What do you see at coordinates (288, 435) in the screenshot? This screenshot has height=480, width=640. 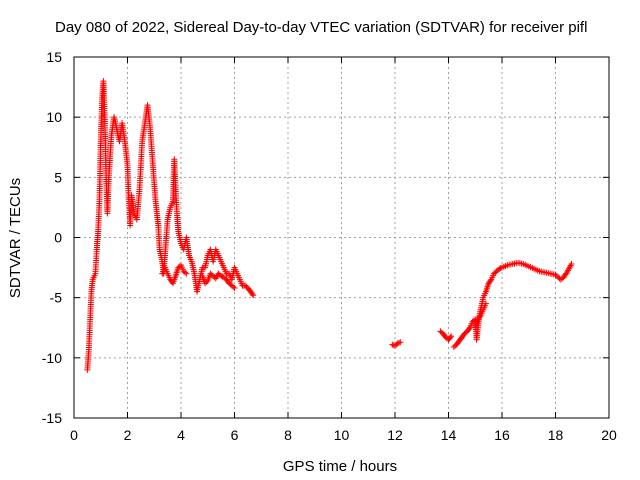 I see `x-tick-label: 8` at bounding box center [288, 435].